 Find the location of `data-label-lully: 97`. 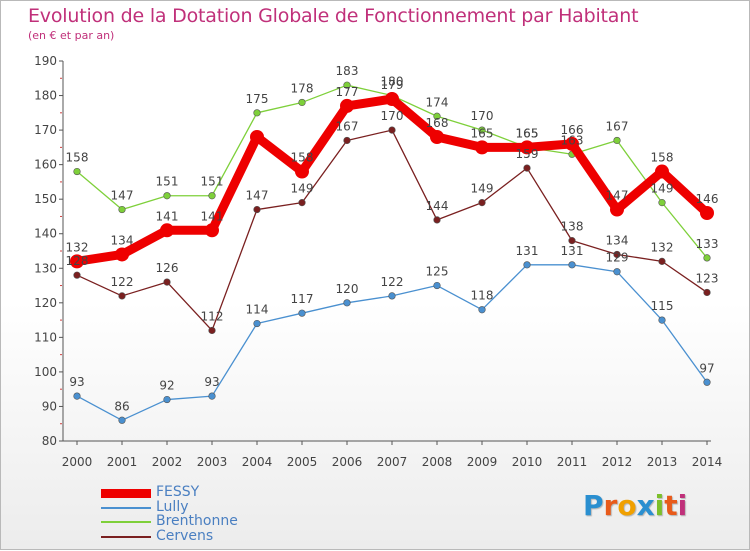

data-label-lully: 97 is located at coordinates (706, 368).